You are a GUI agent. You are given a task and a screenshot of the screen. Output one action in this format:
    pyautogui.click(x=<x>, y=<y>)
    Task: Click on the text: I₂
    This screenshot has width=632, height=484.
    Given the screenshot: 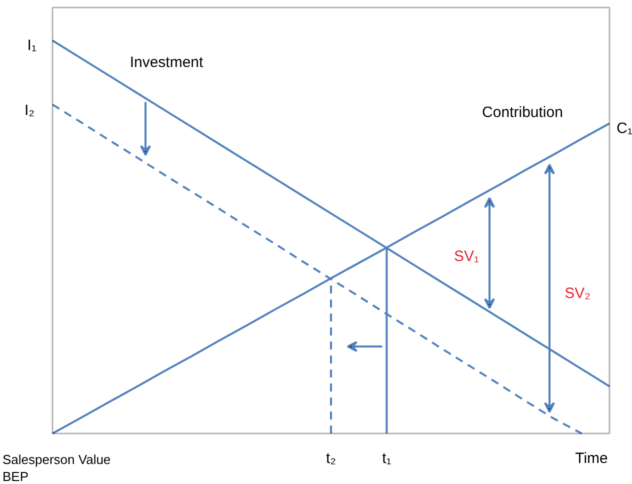 What is the action you would take?
    pyautogui.click(x=29, y=110)
    